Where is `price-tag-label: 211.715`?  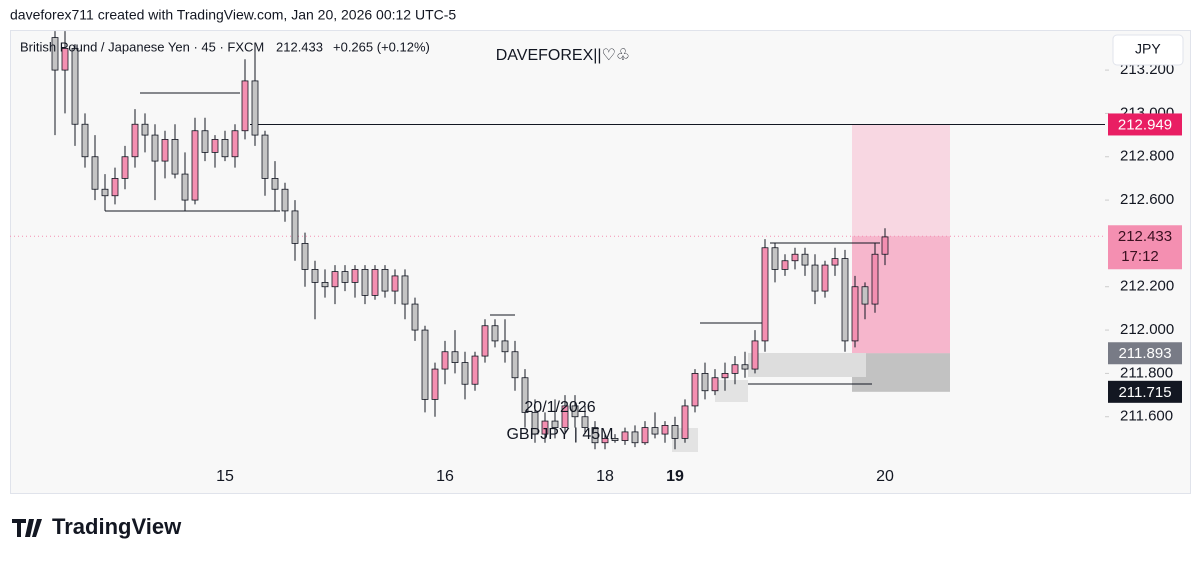
price-tag-label: 211.715 is located at coordinates (1144, 392).